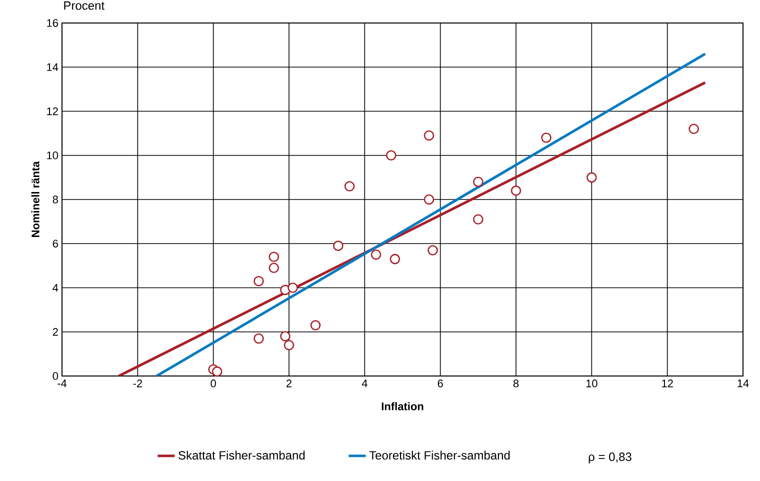 Image resolution: width=760 pixels, height=481 pixels. Describe the element at coordinates (439, 455) in the screenshot. I see `legend-label: Teoretiskt Fisher-samband` at that location.